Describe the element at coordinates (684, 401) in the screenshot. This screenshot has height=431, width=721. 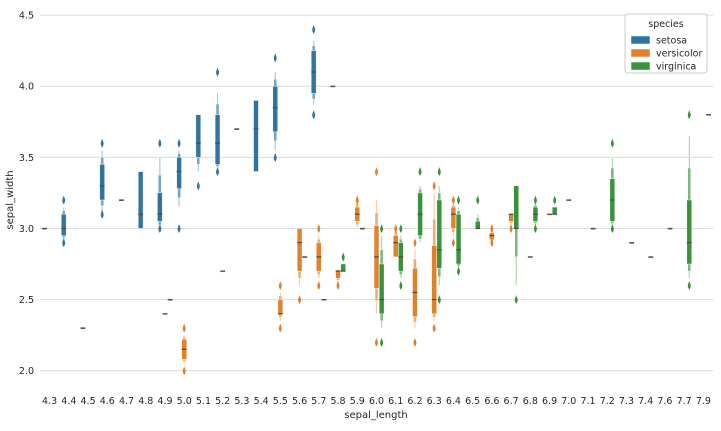
I see `x-tick-label: 7.7` at that location.